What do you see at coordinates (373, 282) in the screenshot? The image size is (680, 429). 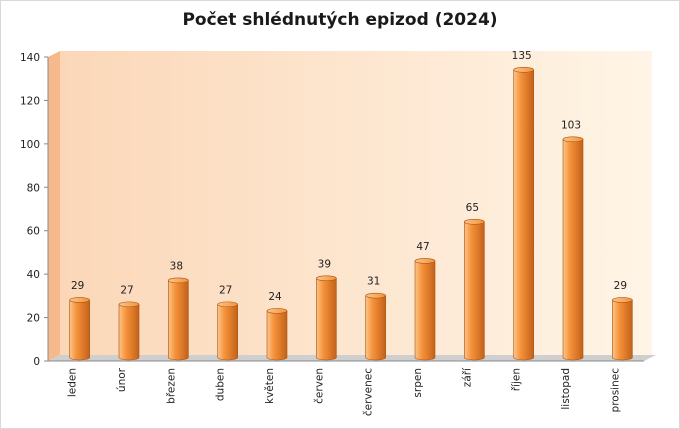 I see `data-label: 31` at bounding box center [373, 282].